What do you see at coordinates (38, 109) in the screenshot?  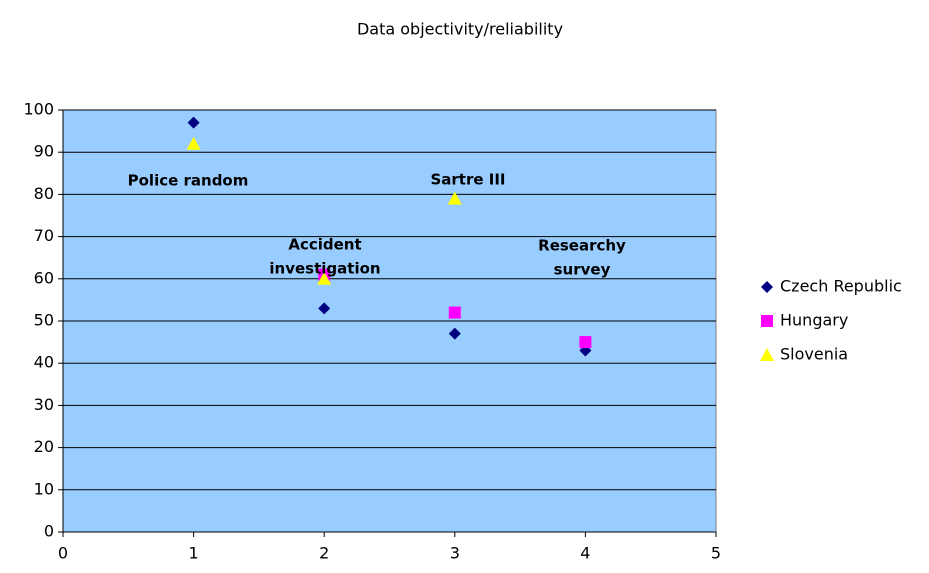 I see `y-tick-label: 100` at bounding box center [38, 109].